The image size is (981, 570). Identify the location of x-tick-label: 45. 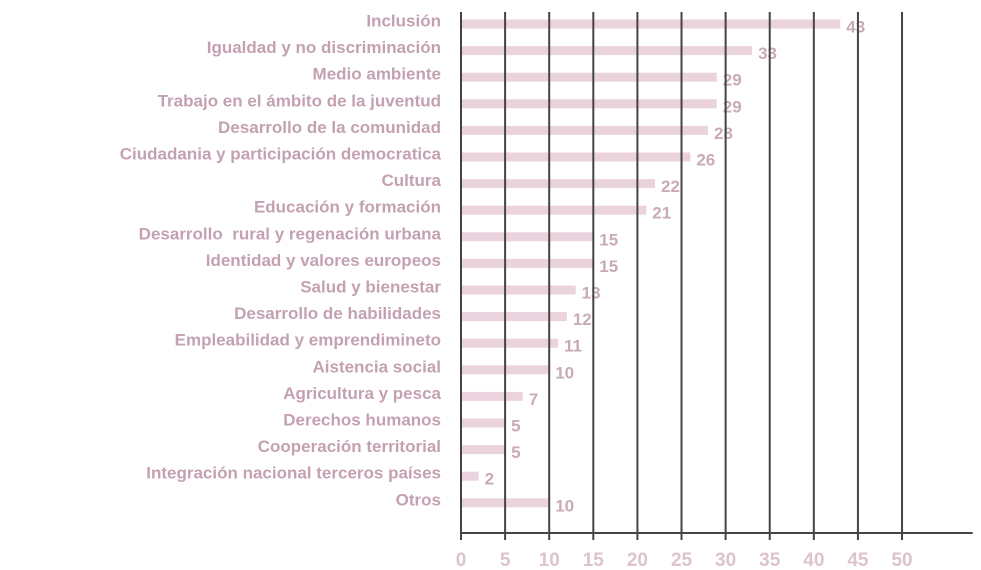
(858, 560).